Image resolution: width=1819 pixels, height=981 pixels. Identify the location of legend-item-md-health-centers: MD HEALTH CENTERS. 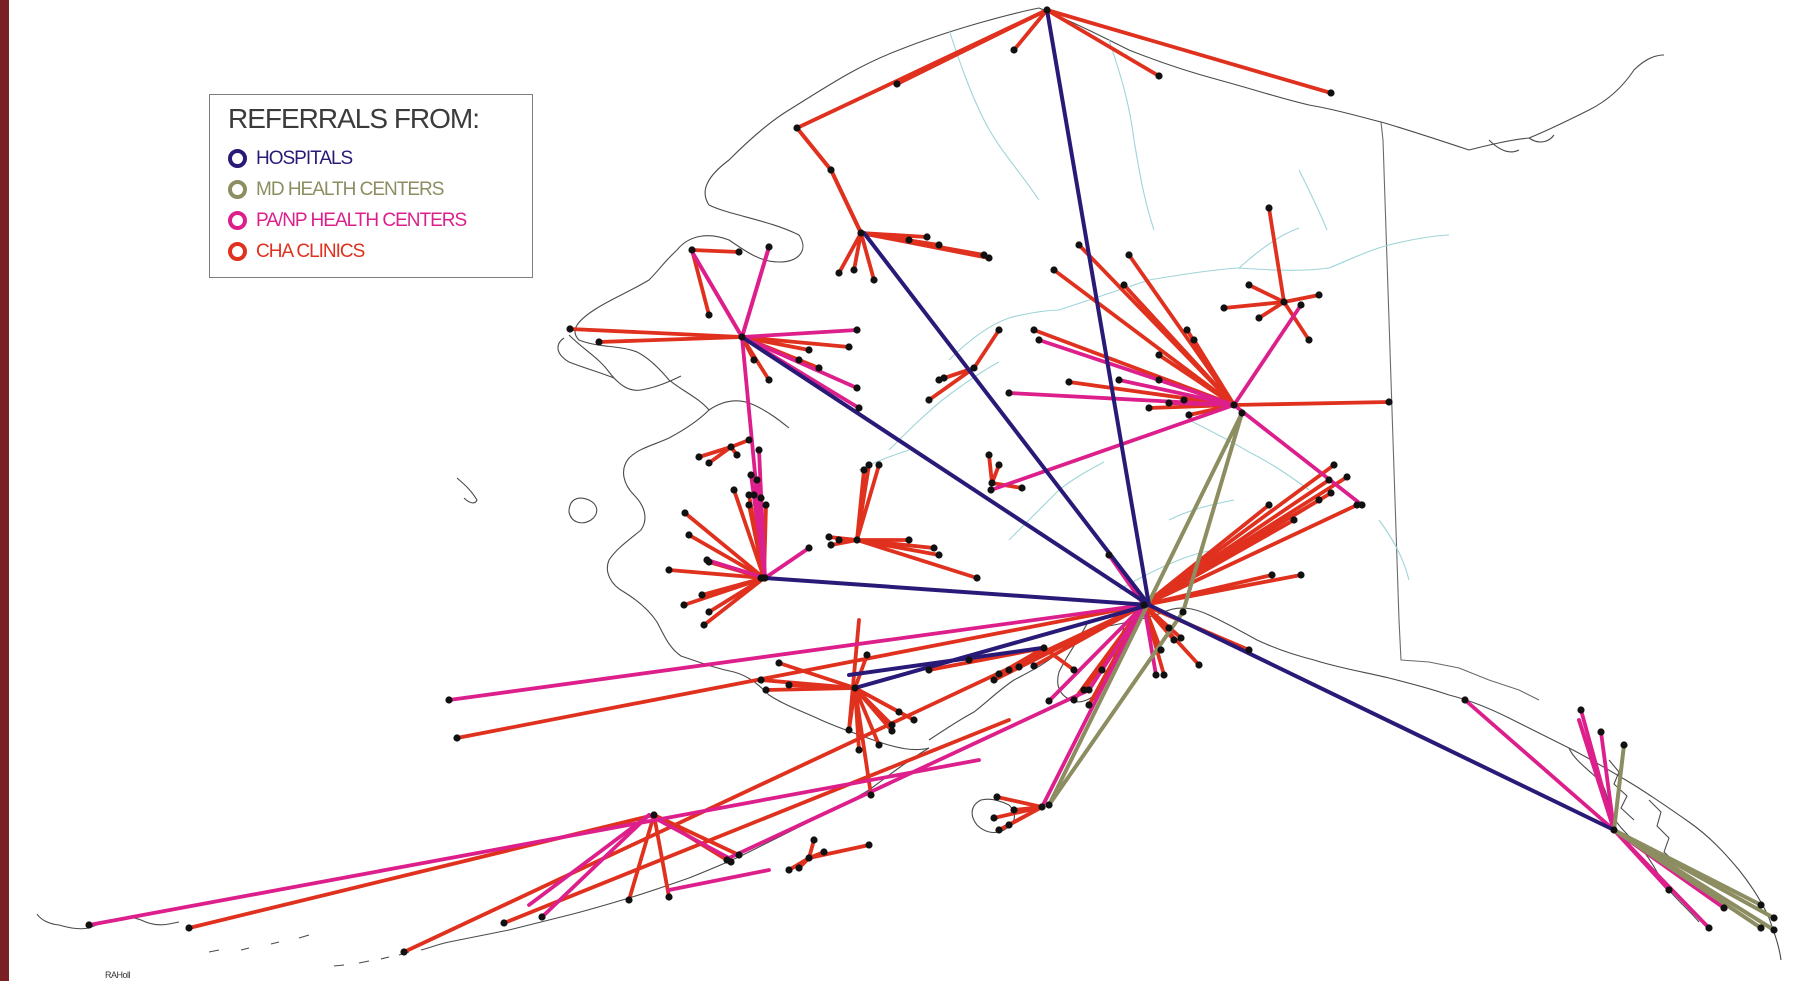
(380, 189).